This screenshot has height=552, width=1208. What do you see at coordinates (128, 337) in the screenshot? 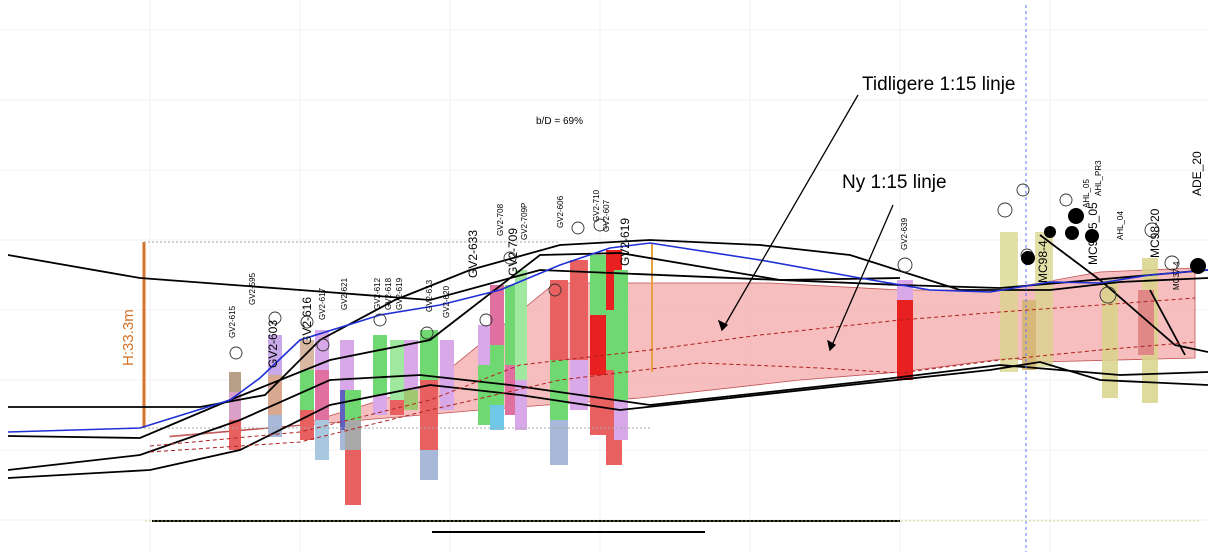
I see `height-label: H:33.3m` at bounding box center [128, 337].